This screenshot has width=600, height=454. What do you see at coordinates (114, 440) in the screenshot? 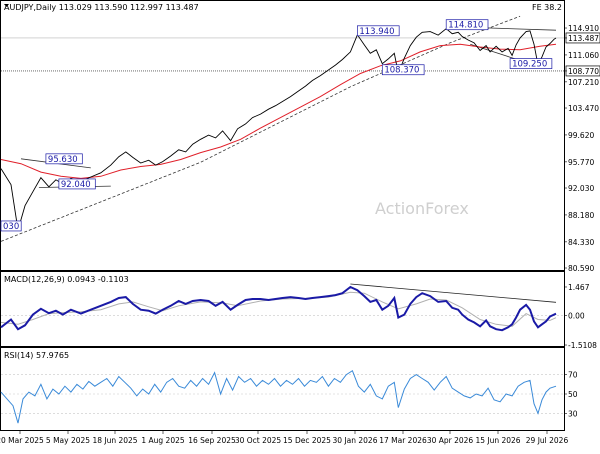
I see `date-tick-label: 18 Jun 2025` at bounding box center [114, 440].